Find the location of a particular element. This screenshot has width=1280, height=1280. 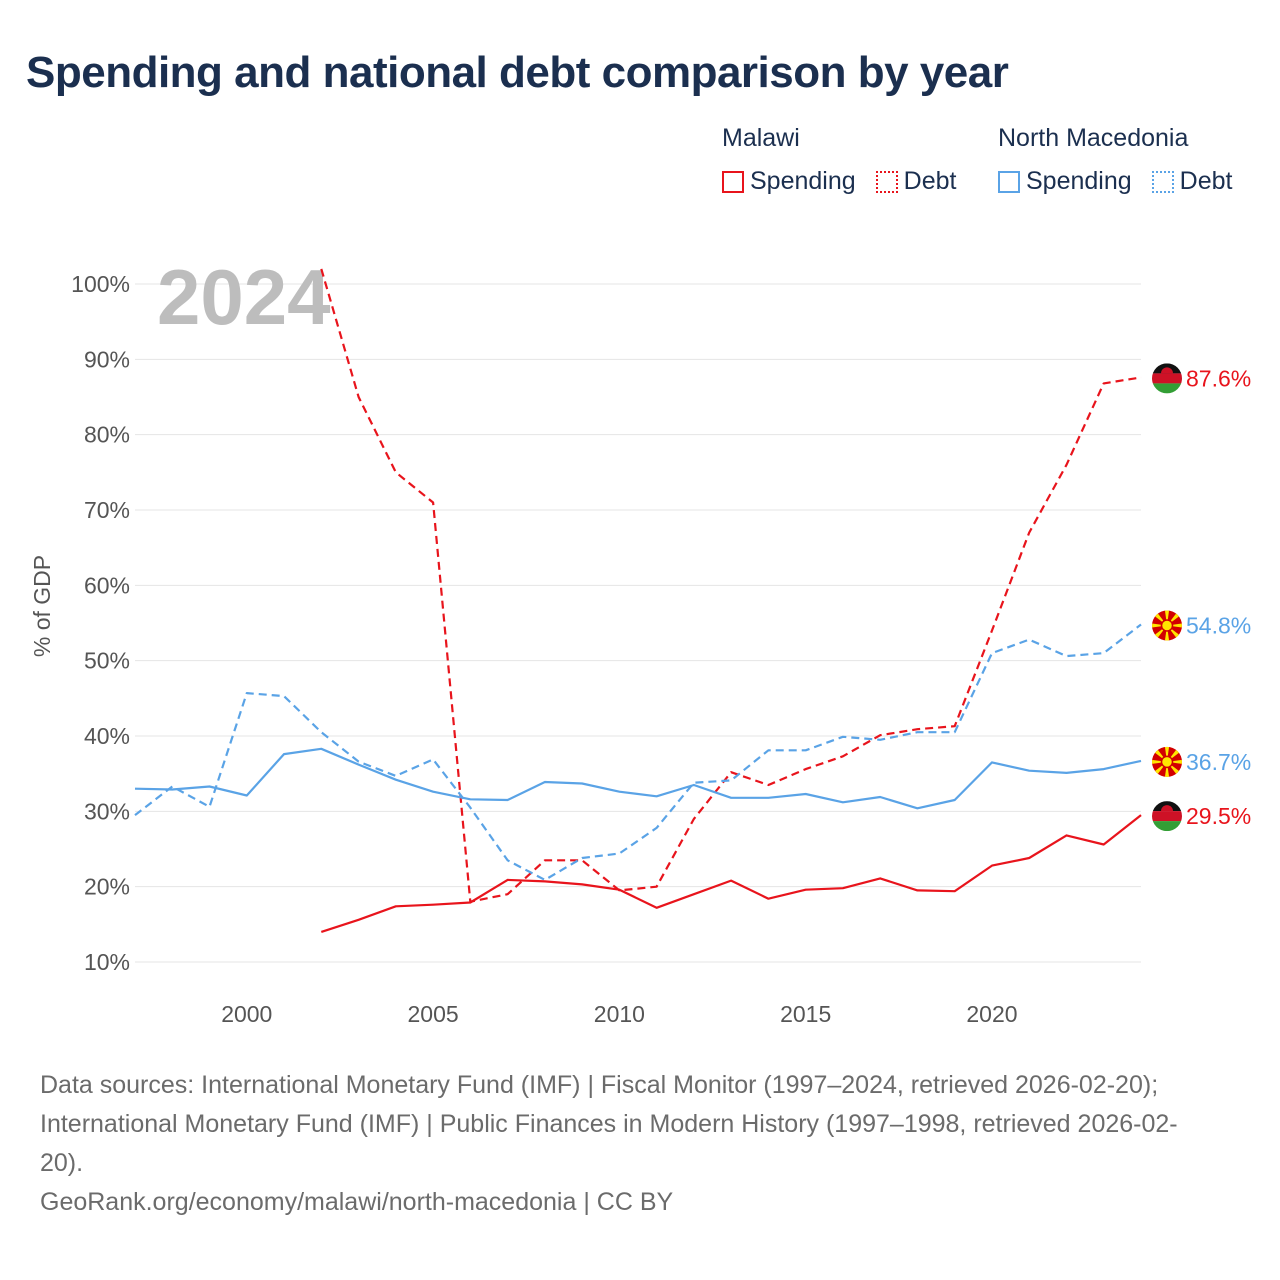

y-tick-label: 30% is located at coordinates (107, 811).